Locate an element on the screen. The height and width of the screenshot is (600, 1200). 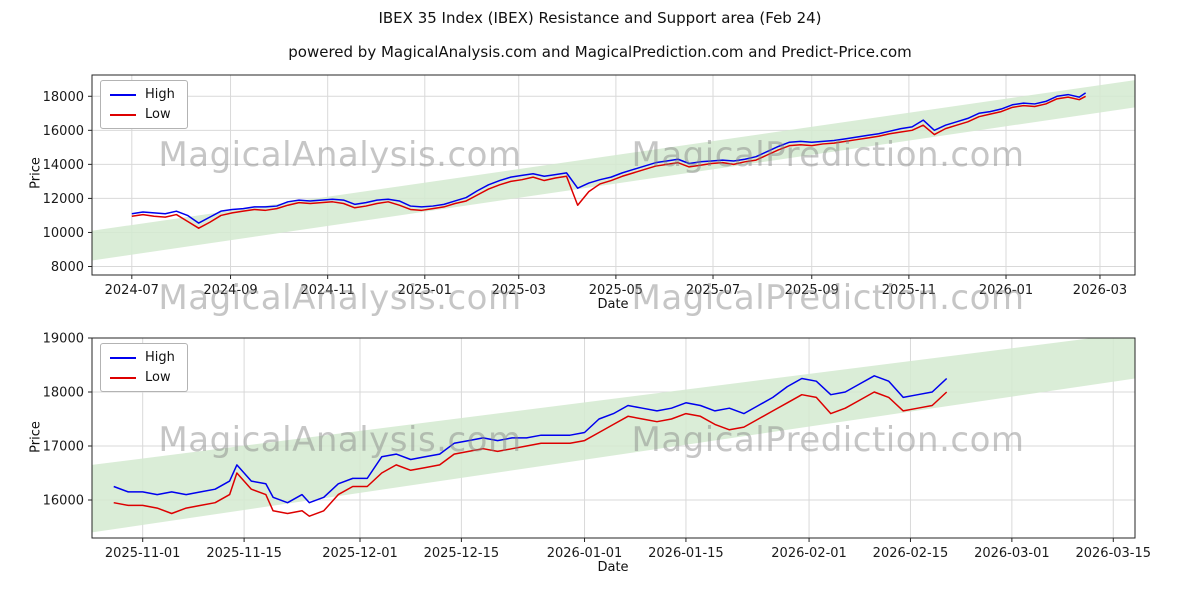
high-line is located at coordinates (530, 439).